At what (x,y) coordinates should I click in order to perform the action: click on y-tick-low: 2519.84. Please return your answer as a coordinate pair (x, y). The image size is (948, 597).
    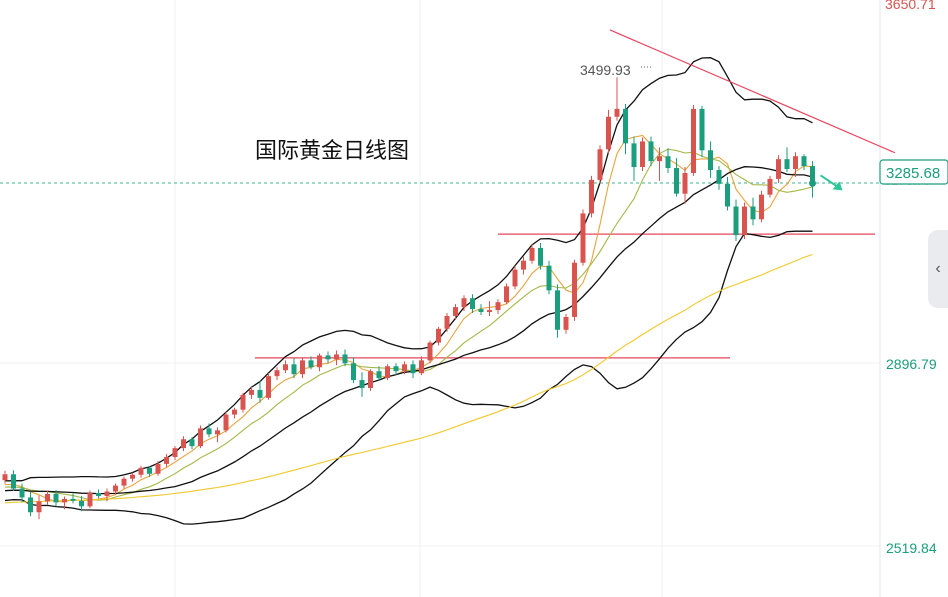
    Looking at the image, I should click on (911, 548).